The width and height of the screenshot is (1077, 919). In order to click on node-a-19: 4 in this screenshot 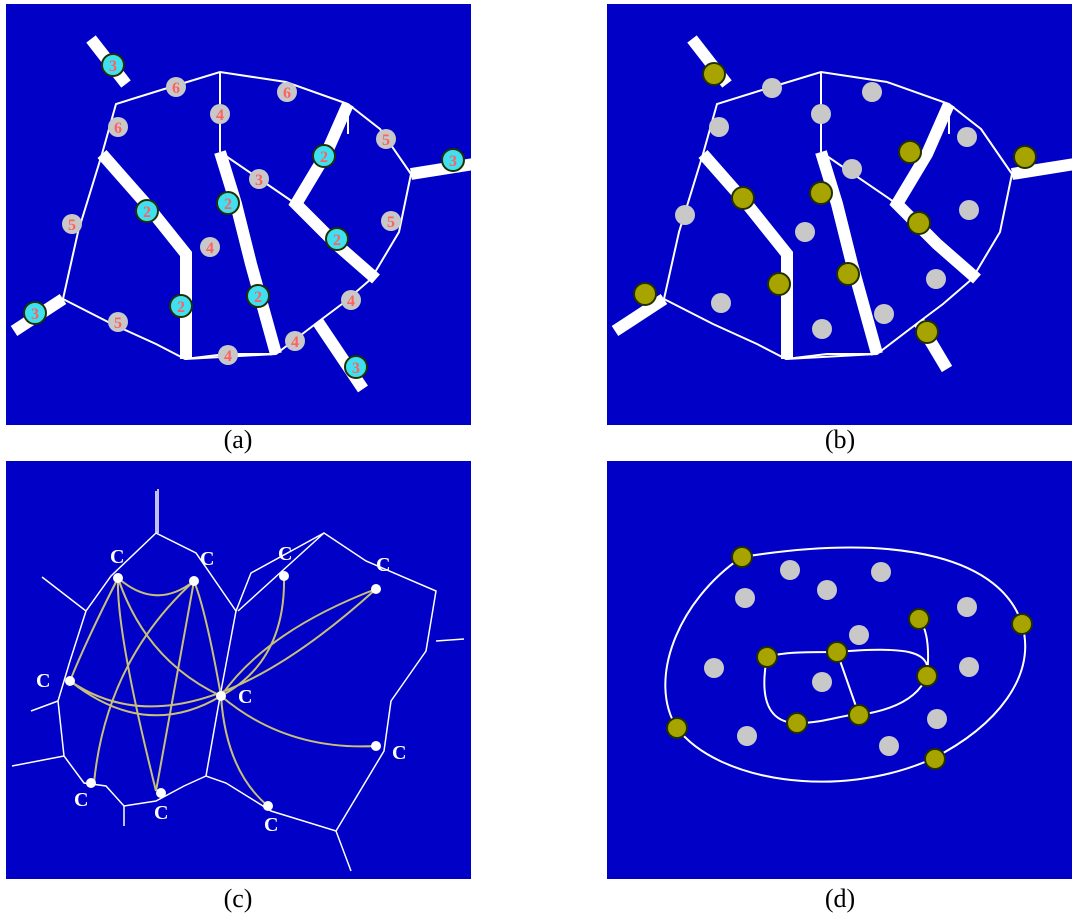, I will do `click(295, 341)`.